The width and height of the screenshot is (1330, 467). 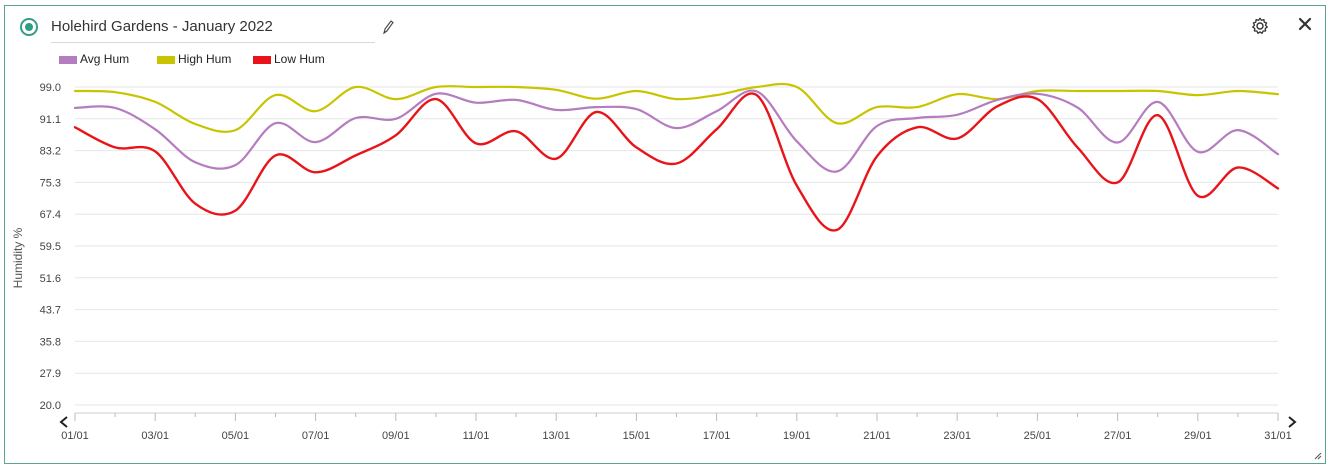 I want to click on chevron-right-icon, so click(x=1292, y=422).